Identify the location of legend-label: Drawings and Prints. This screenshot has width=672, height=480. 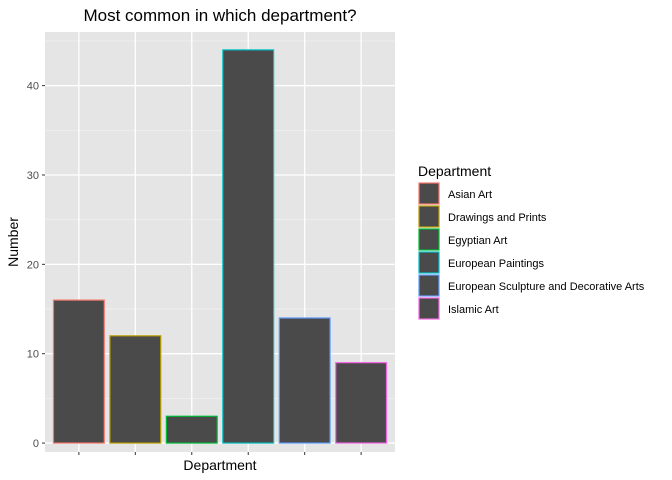
(497, 218).